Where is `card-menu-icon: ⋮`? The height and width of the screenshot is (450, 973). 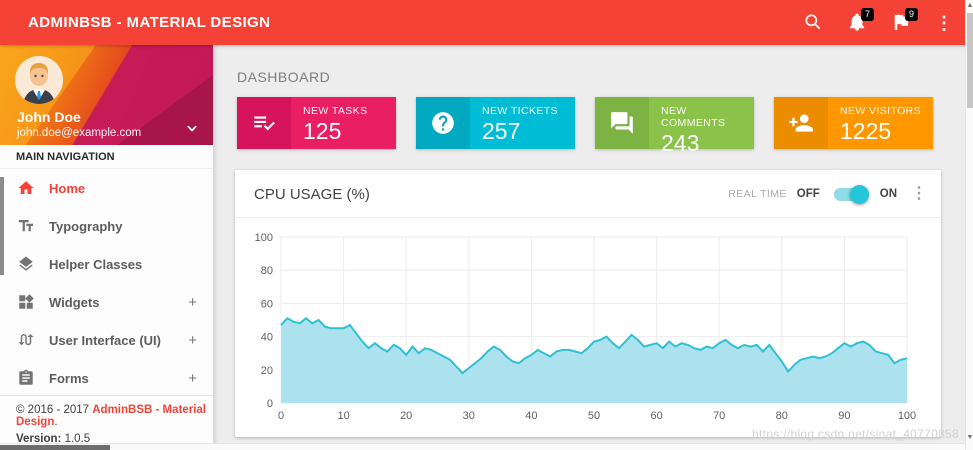 card-menu-icon: ⋮ is located at coordinates (919, 193).